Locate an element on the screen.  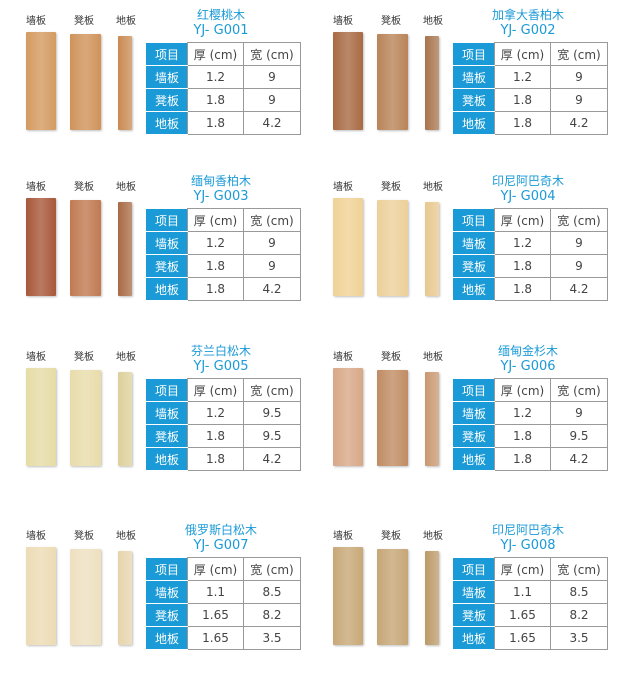
product-name: 印尼阿巴奇木 is located at coordinates (527, 530).